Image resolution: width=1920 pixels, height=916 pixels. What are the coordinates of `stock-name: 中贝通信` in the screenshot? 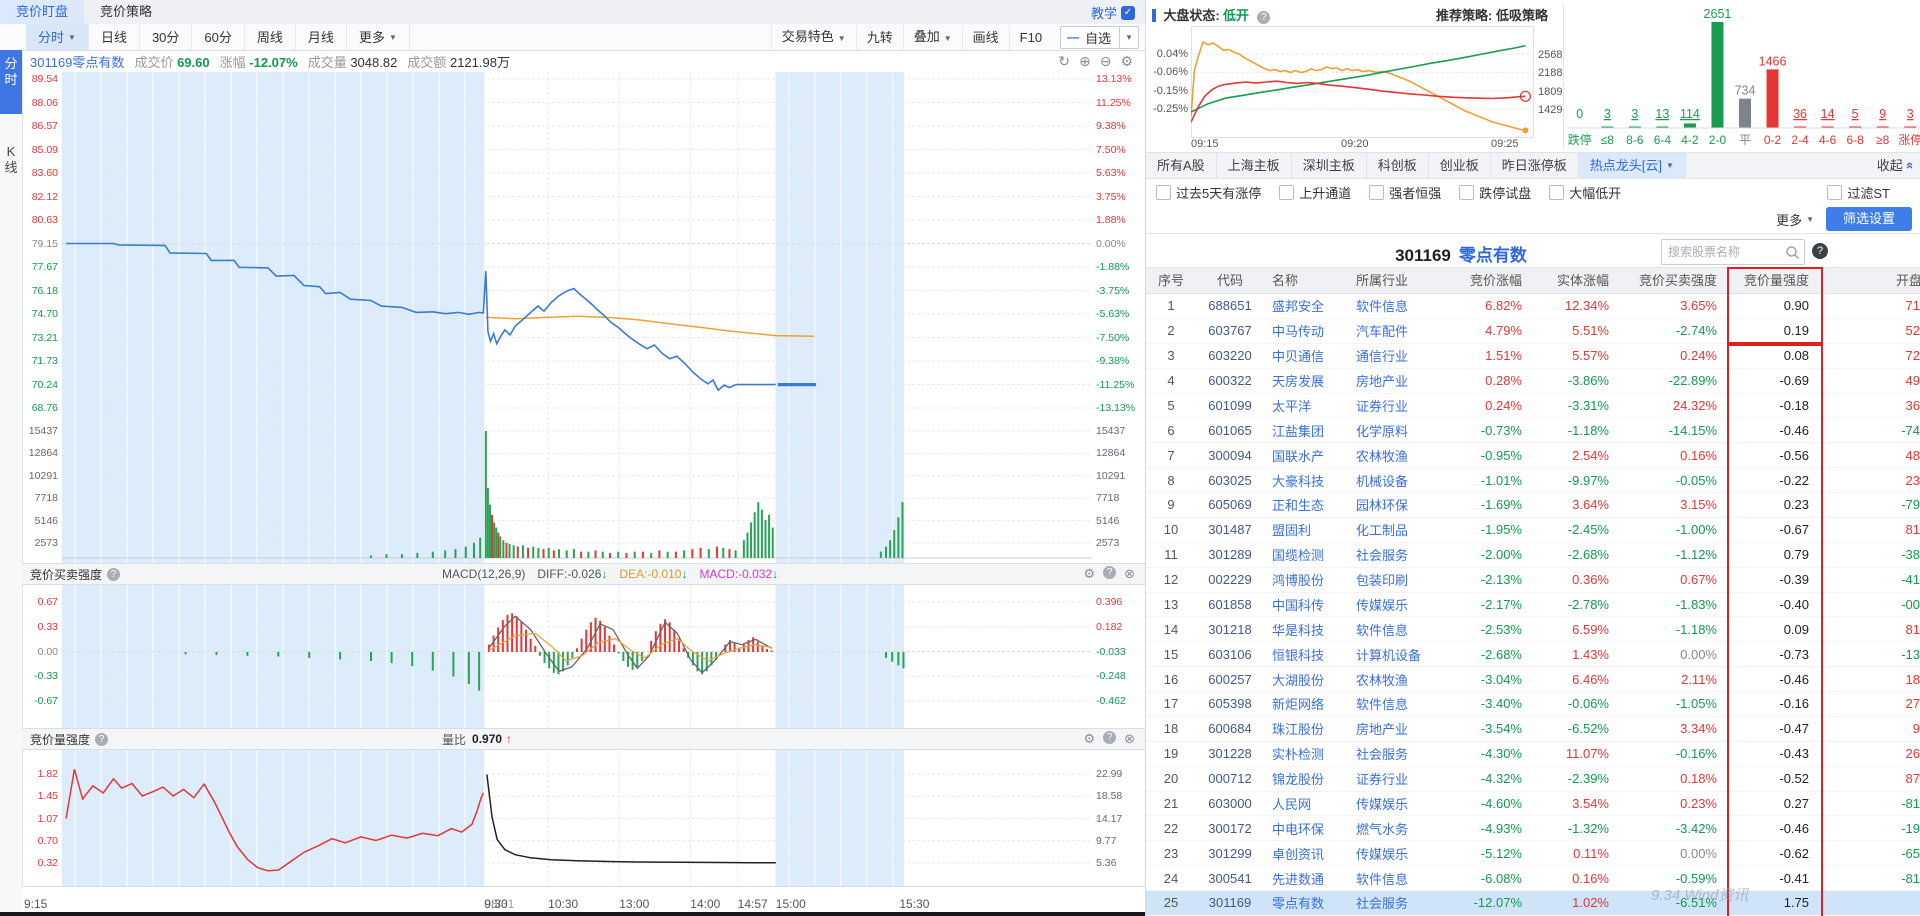 It's located at (1298, 357).